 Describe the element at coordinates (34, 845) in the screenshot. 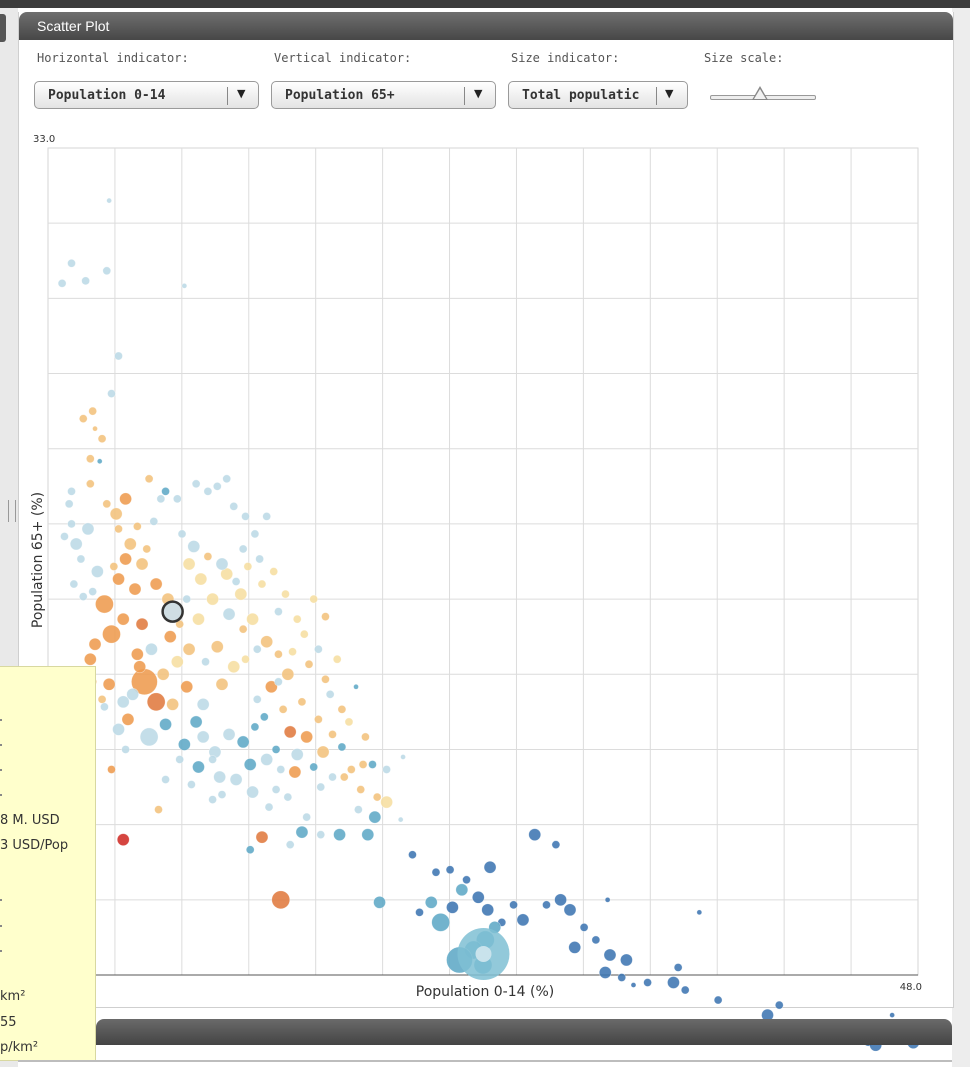

I see `tooltip-line: 3 USD/Pop` at that location.